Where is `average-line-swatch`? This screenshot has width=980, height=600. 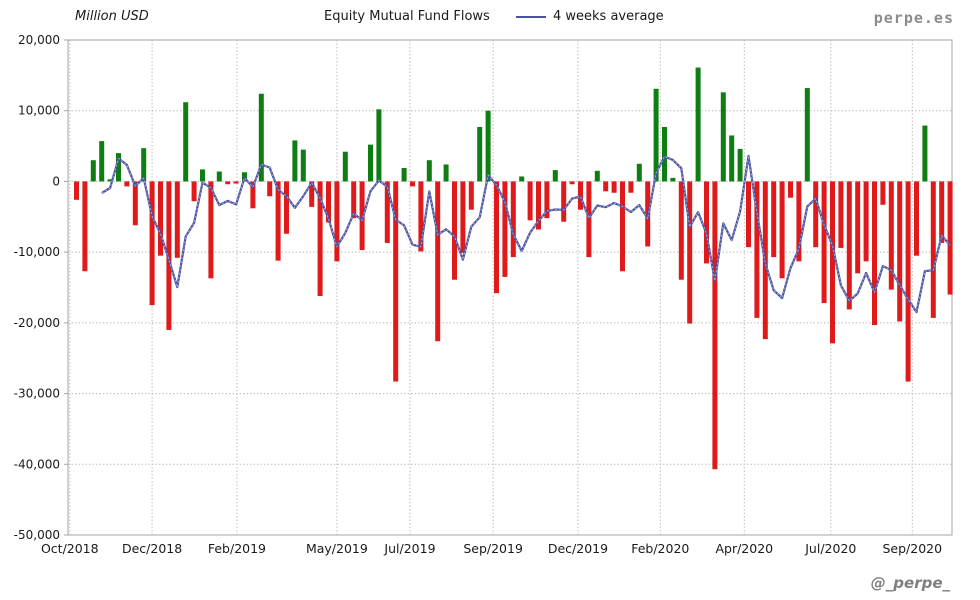
average-line-swatch is located at coordinates (531, 16).